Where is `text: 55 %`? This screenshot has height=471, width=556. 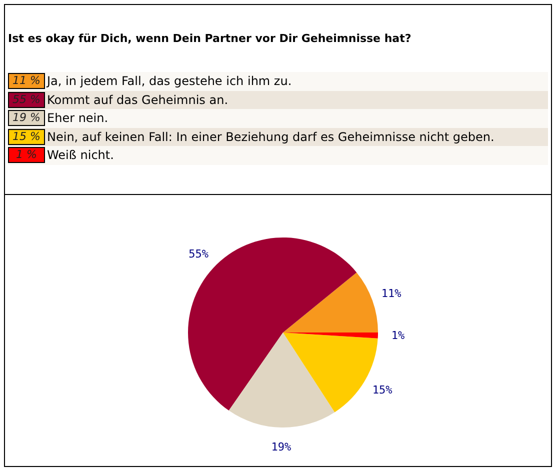 text: 55 % is located at coordinates (26, 99).